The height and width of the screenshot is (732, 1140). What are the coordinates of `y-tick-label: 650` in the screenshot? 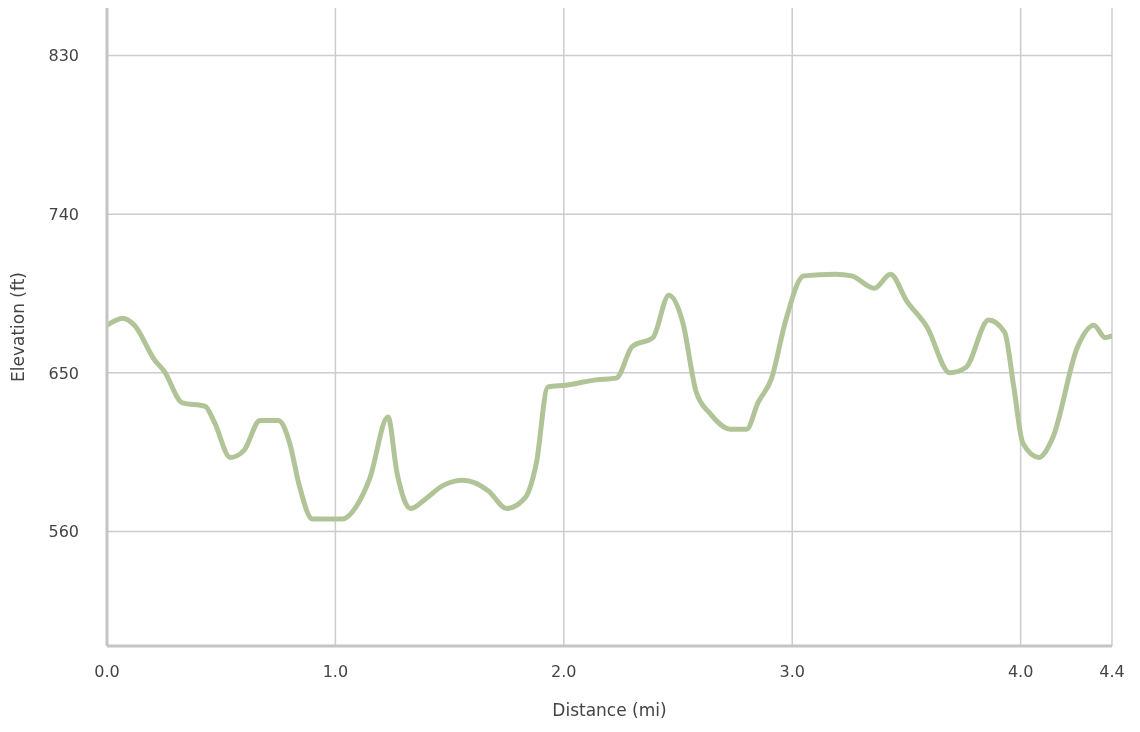 It's located at (63, 373).